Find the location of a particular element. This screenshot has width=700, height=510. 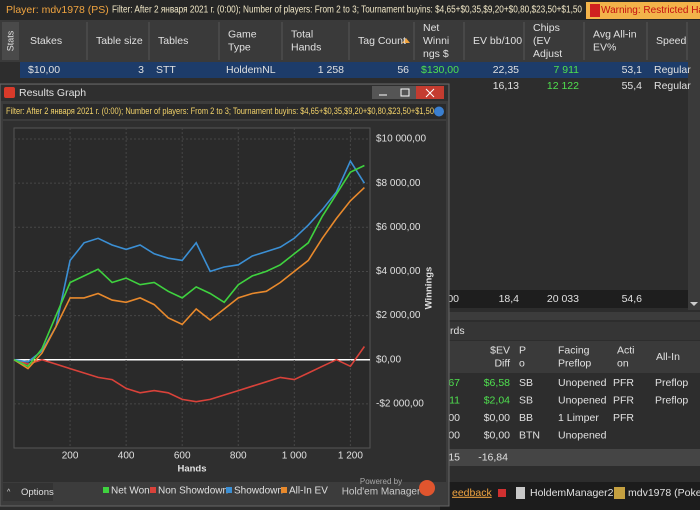

y-tick-label: -$2 000,00 is located at coordinates (400, 404).